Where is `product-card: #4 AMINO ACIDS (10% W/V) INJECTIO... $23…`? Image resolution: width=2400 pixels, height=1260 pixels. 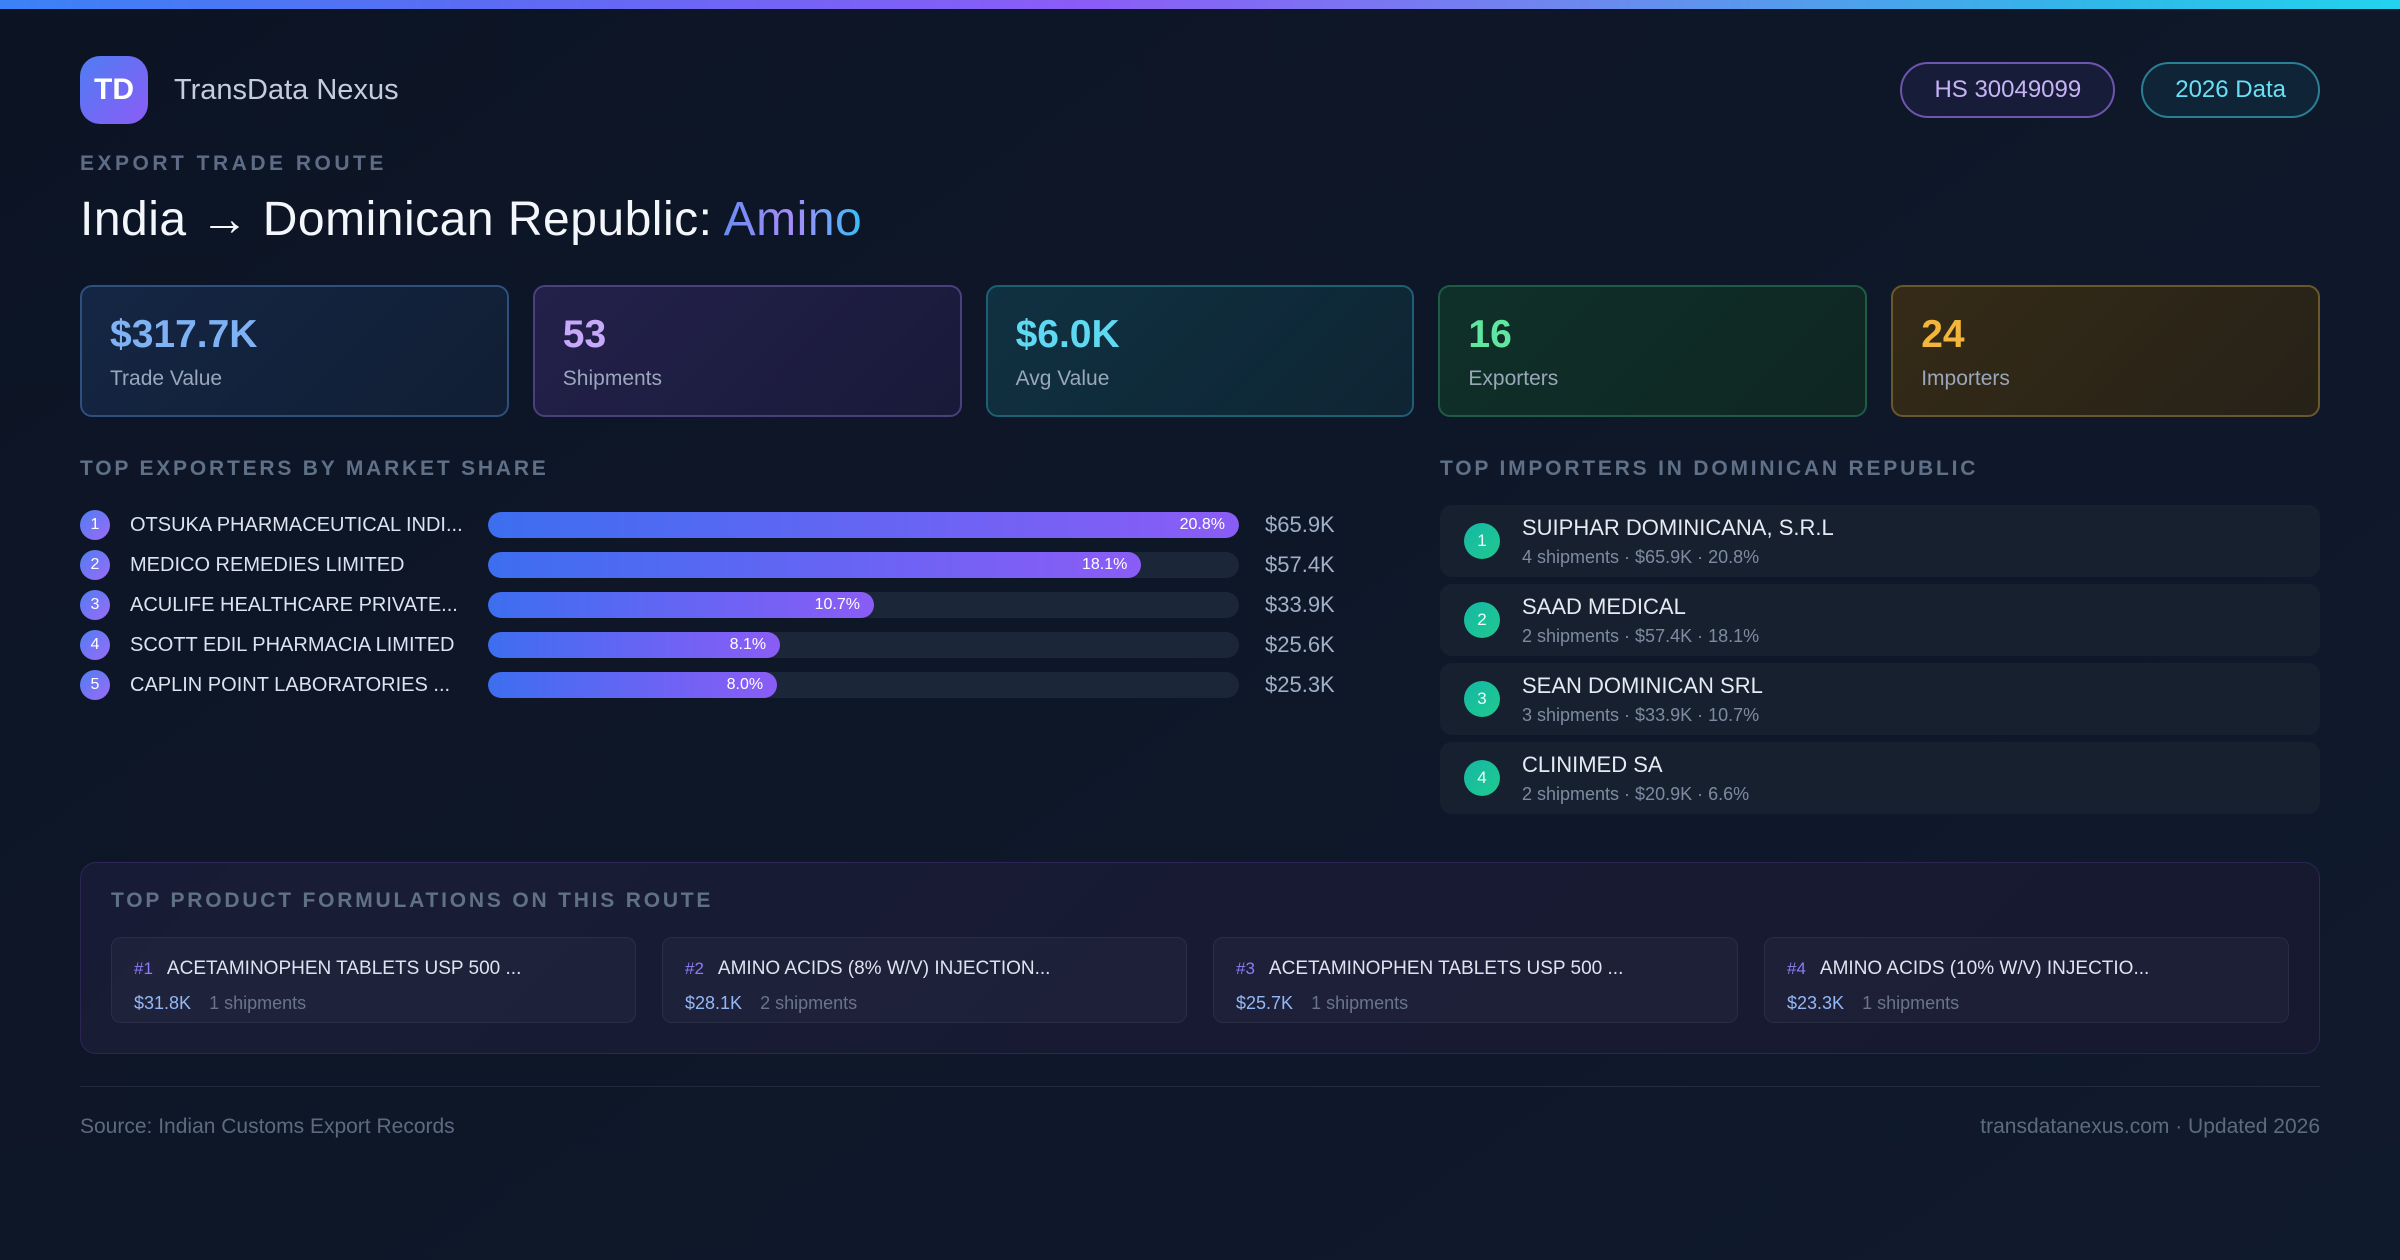
product-card: #4 AMINO ACIDS (10% W/V) INJECTIO... $23… is located at coordinates (2026, 980).